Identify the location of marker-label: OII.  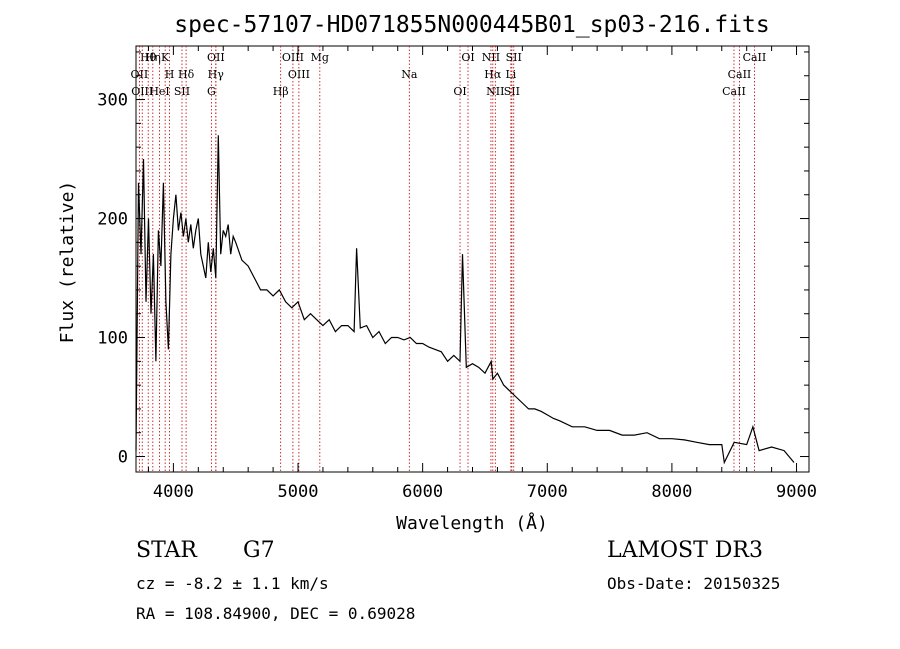
(140, 74).